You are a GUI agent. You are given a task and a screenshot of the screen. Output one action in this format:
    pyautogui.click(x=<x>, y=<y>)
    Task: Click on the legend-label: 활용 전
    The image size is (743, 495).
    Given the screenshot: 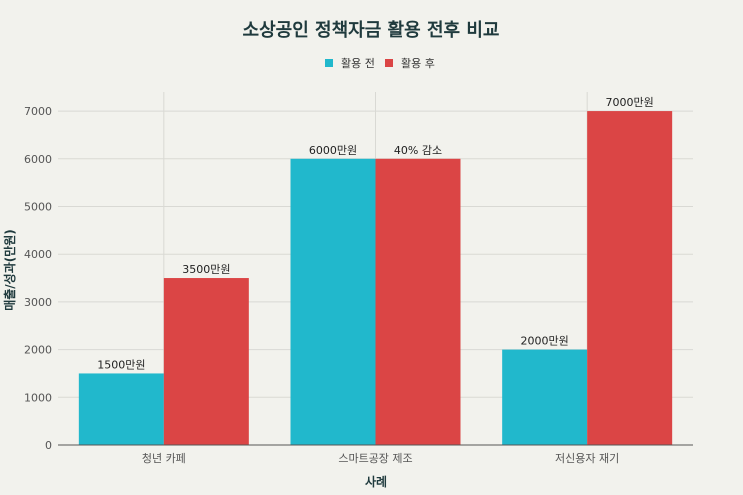 What is the action you would take?
    pyautogui.click(x=358, y=63)
    